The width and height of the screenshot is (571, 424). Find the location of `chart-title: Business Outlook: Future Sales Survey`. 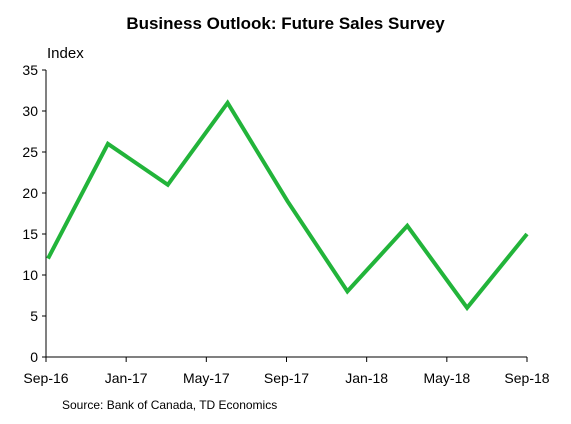

chart-title: Business Outlook: Future Sales Survey is located at coordinates (285, 23).